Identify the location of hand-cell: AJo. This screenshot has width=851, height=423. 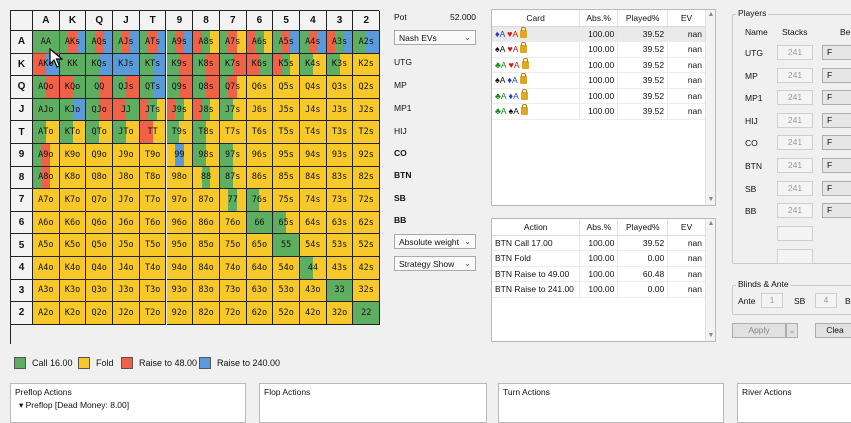
(46, 110).